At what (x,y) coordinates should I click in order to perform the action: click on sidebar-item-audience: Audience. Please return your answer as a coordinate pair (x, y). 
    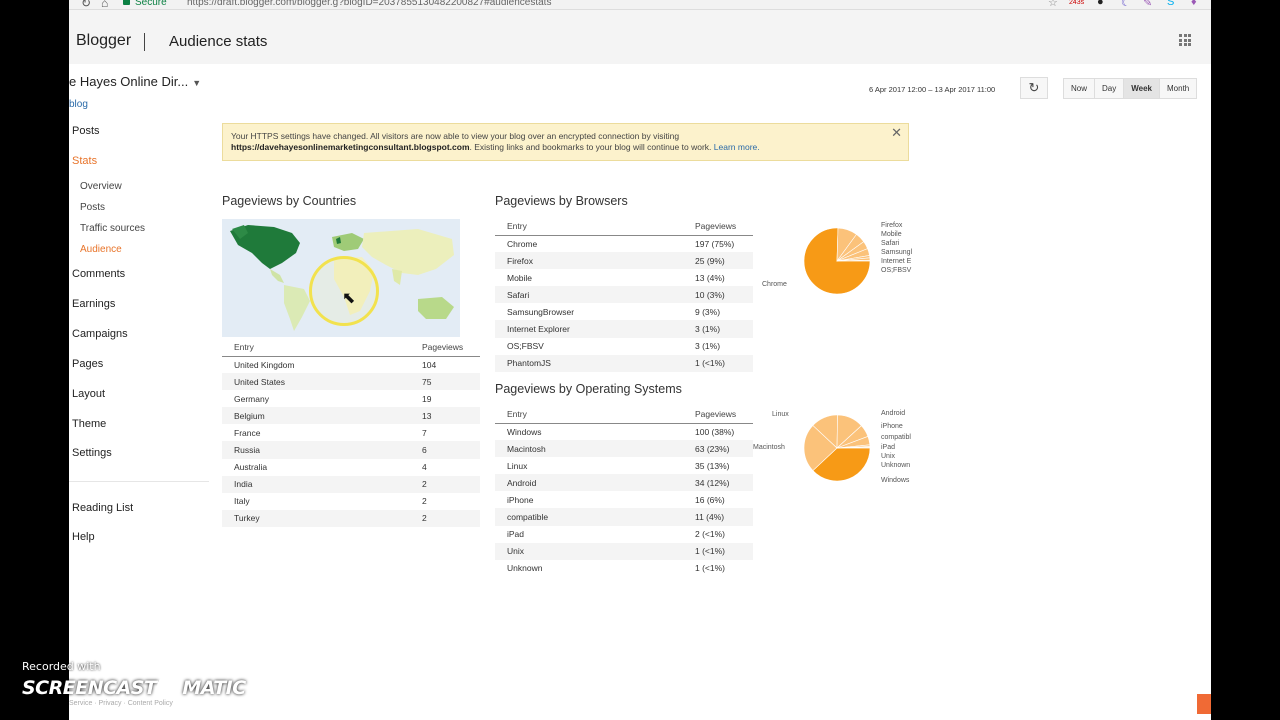
    Looking at the image, I should click on (101, 249).